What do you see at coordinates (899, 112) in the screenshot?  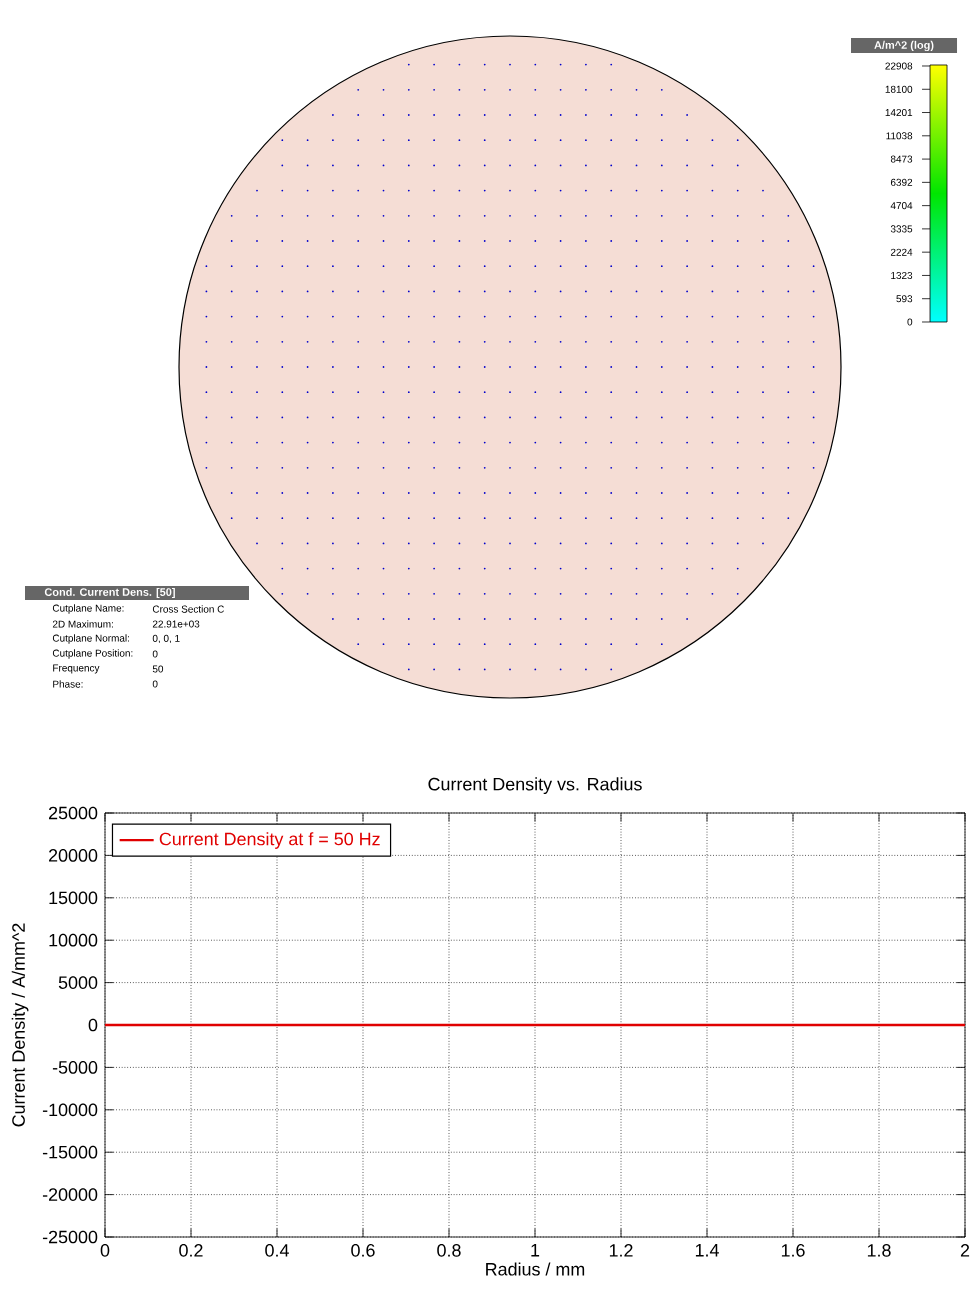 I see `text: 14201` at bounding box center [899, 112].